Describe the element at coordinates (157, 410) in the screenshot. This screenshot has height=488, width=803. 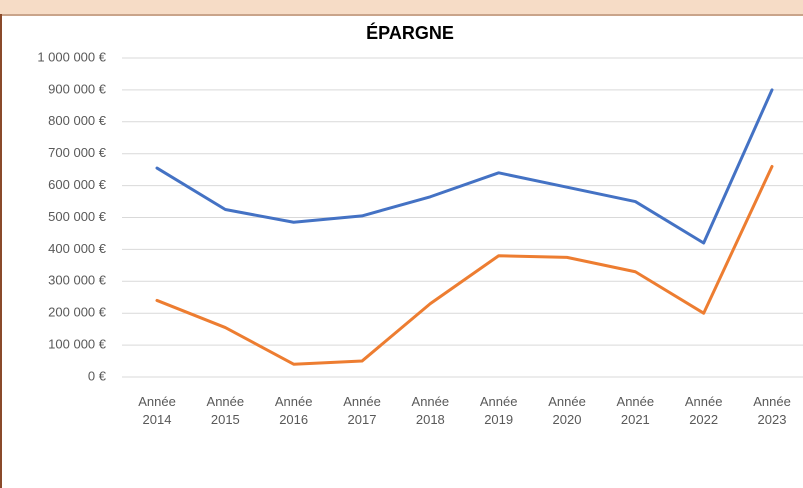
I see `x-tick-label: Année 2014` at that location.